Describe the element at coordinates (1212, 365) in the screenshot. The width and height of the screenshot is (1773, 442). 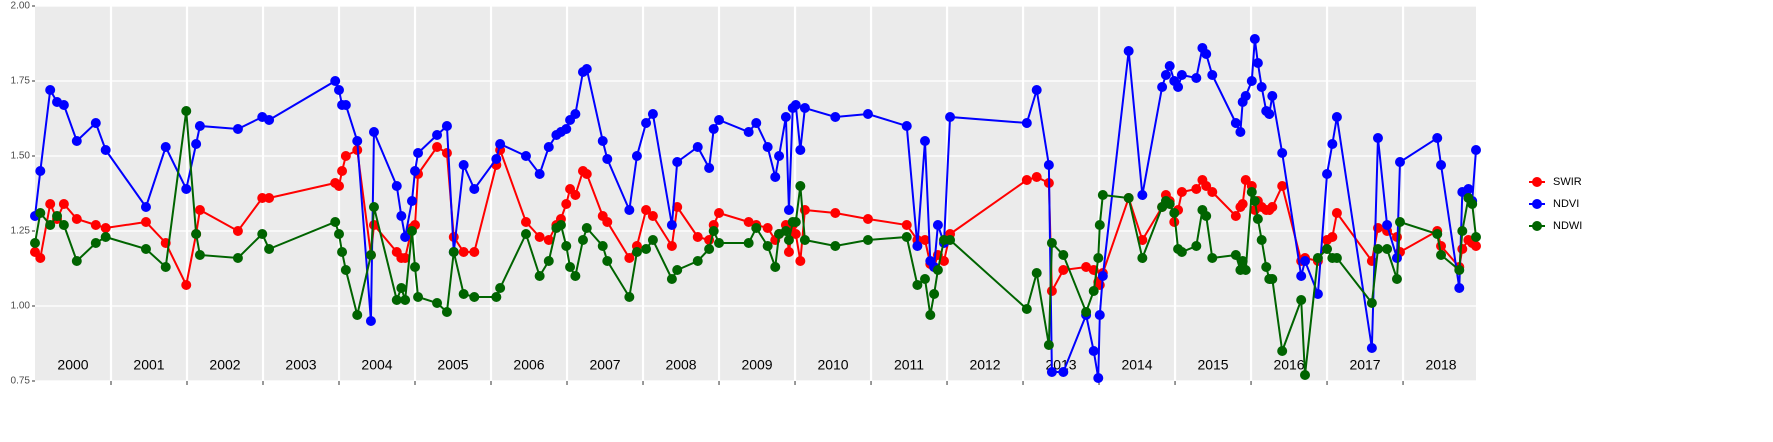
I see `year-label: 2015` at that location.